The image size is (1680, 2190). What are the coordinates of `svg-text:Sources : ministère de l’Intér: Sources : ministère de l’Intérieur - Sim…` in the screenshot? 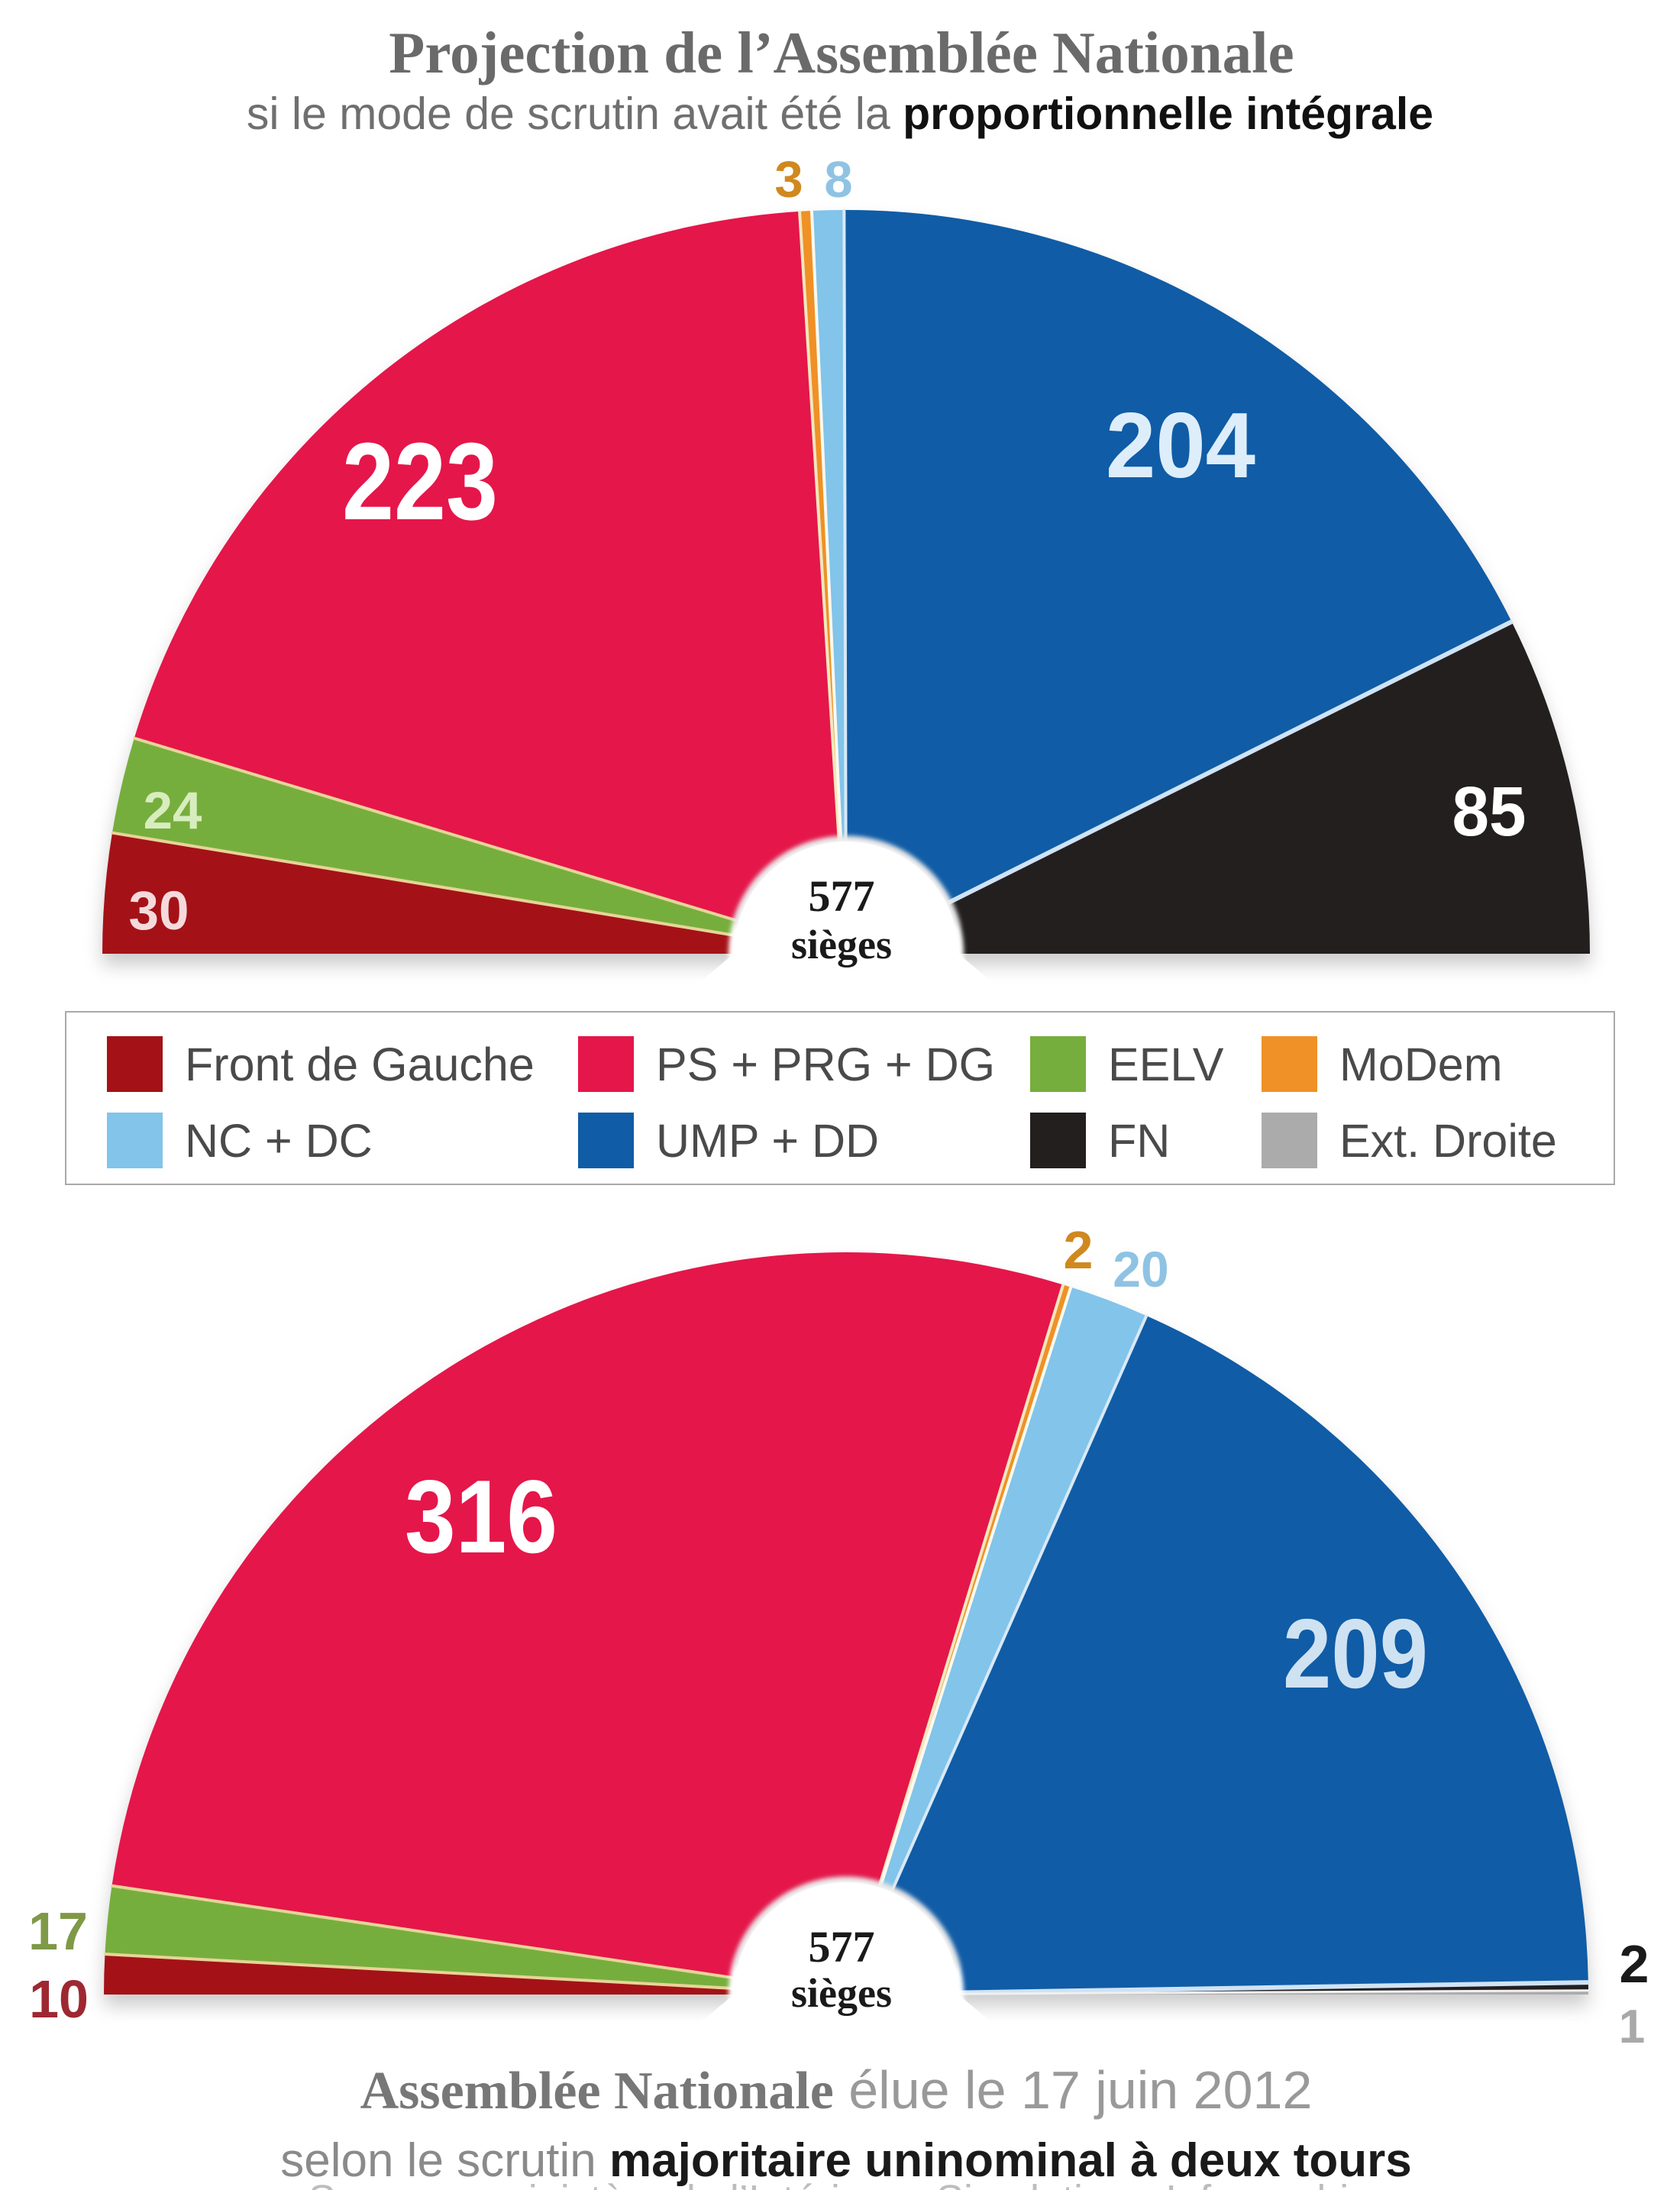 It's located at (840, 2183).